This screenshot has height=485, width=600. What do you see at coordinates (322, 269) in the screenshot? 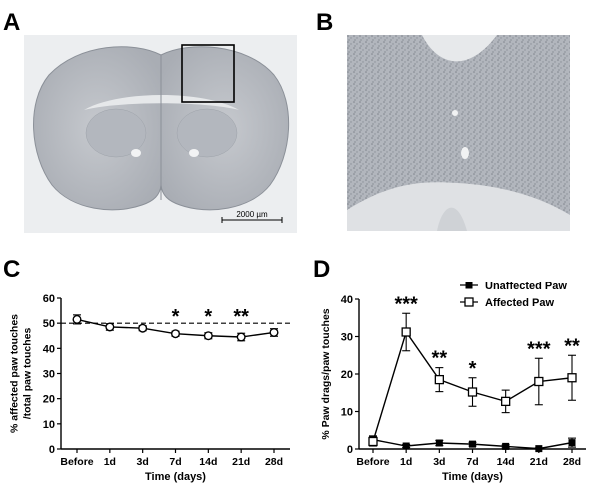
I see `panel-label-d: D` at bounding box center [322, 269].